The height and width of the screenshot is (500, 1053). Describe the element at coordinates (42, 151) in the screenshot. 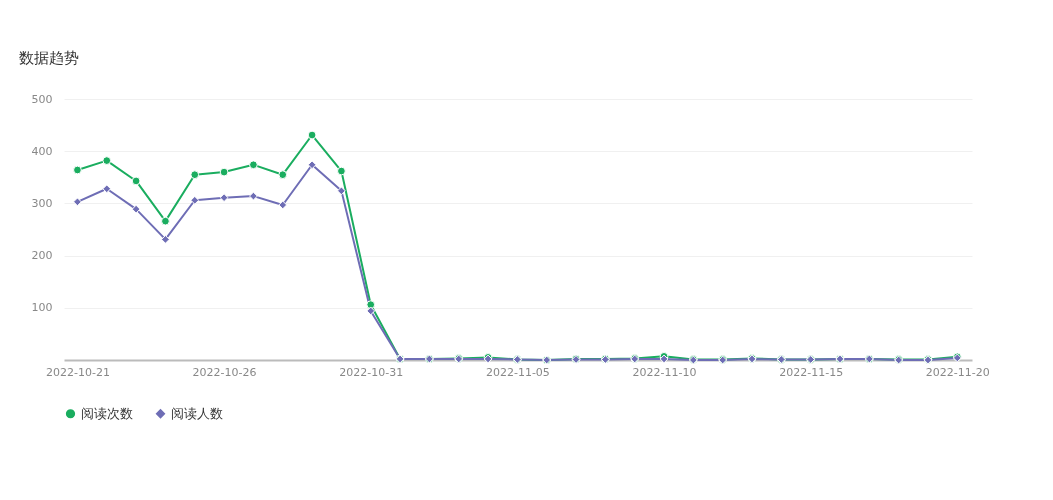

I see `y-tick-label: 400` at that location.